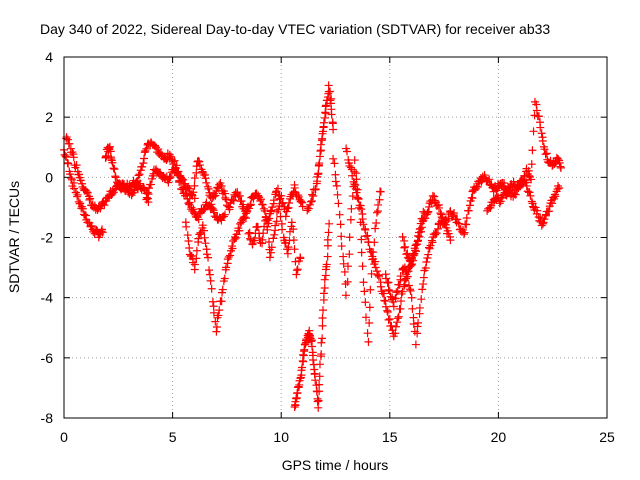 This screenshot has height=480, width=640. What do you see at coordinates (47, 358) in the screenshot?
I see `y-tick-label: -6` at bounding box center [47, 358].